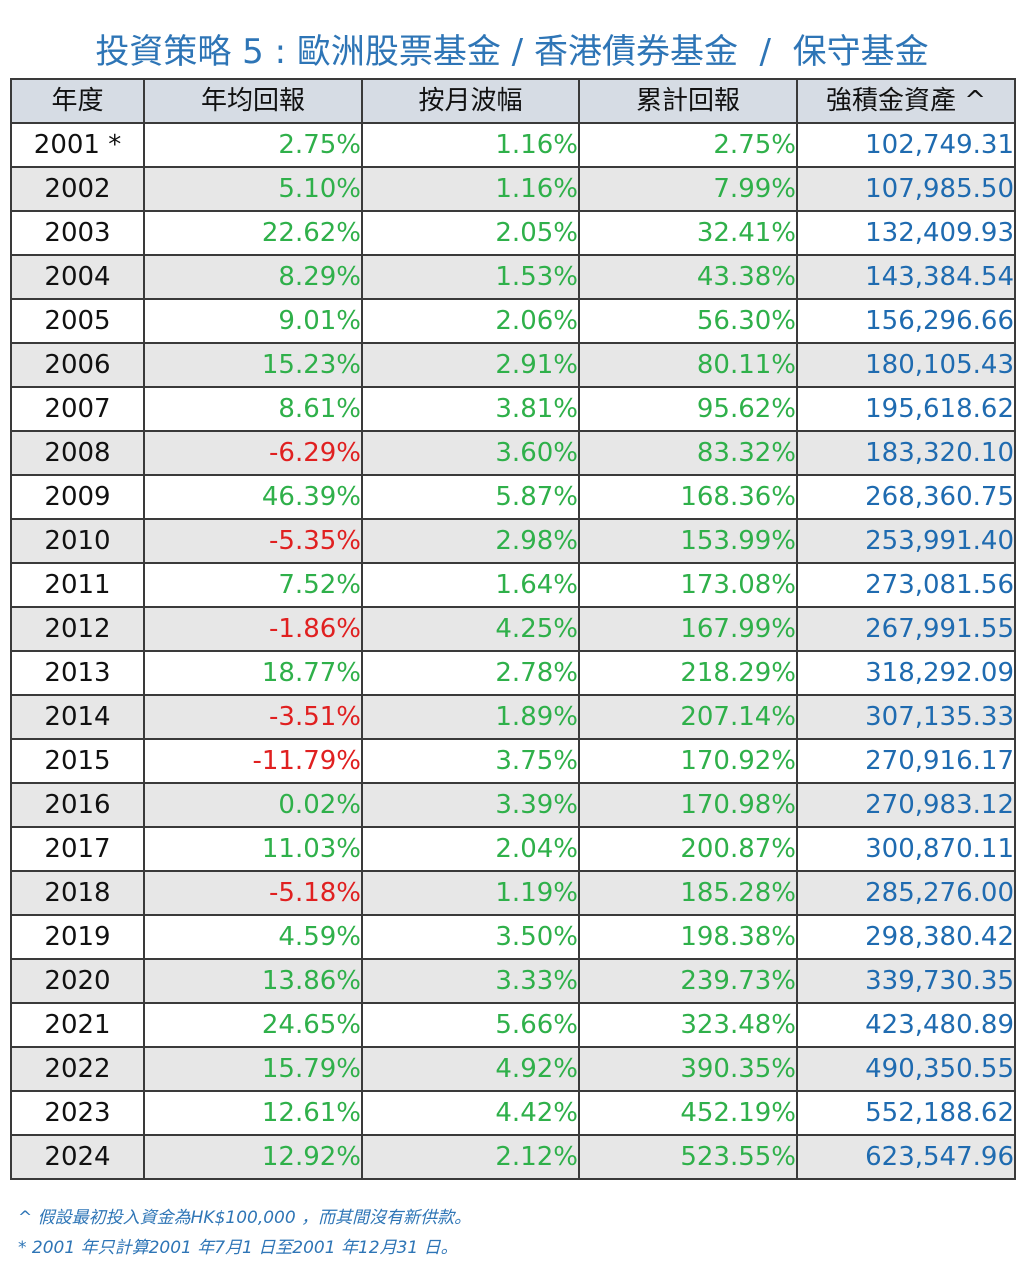 Image resolution: width=1024 pixels, height=1282 pixels. Describe the element at coordinates (688, 673) in the screenshot. I see `cumulative-return-cell: 218.29%` at that location.